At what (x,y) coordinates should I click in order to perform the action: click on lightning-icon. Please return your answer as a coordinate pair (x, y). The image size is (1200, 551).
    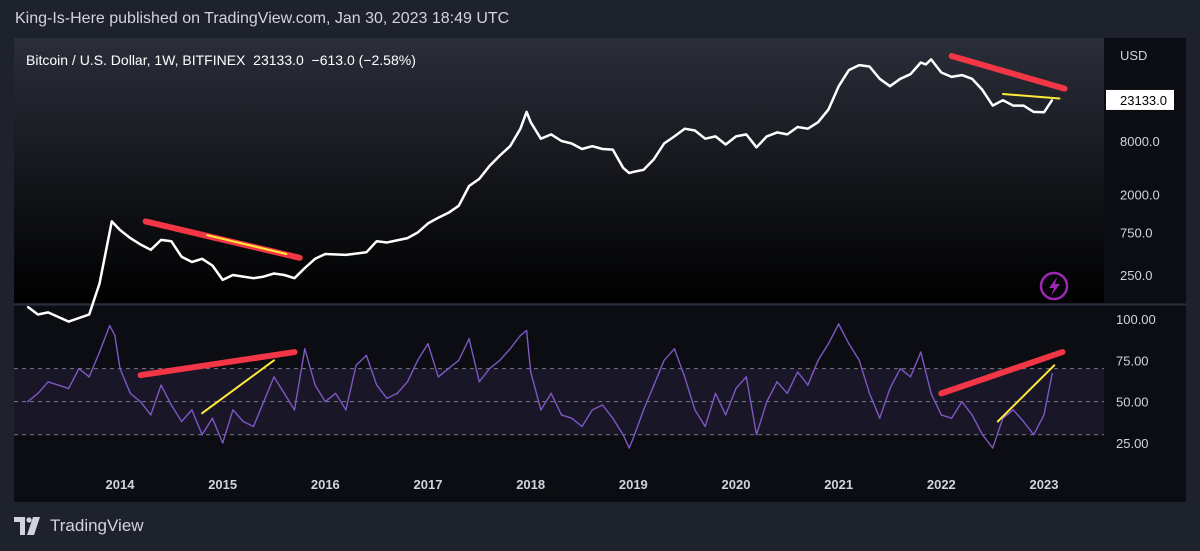
    Looking at the image, I should click on (1054, 286).